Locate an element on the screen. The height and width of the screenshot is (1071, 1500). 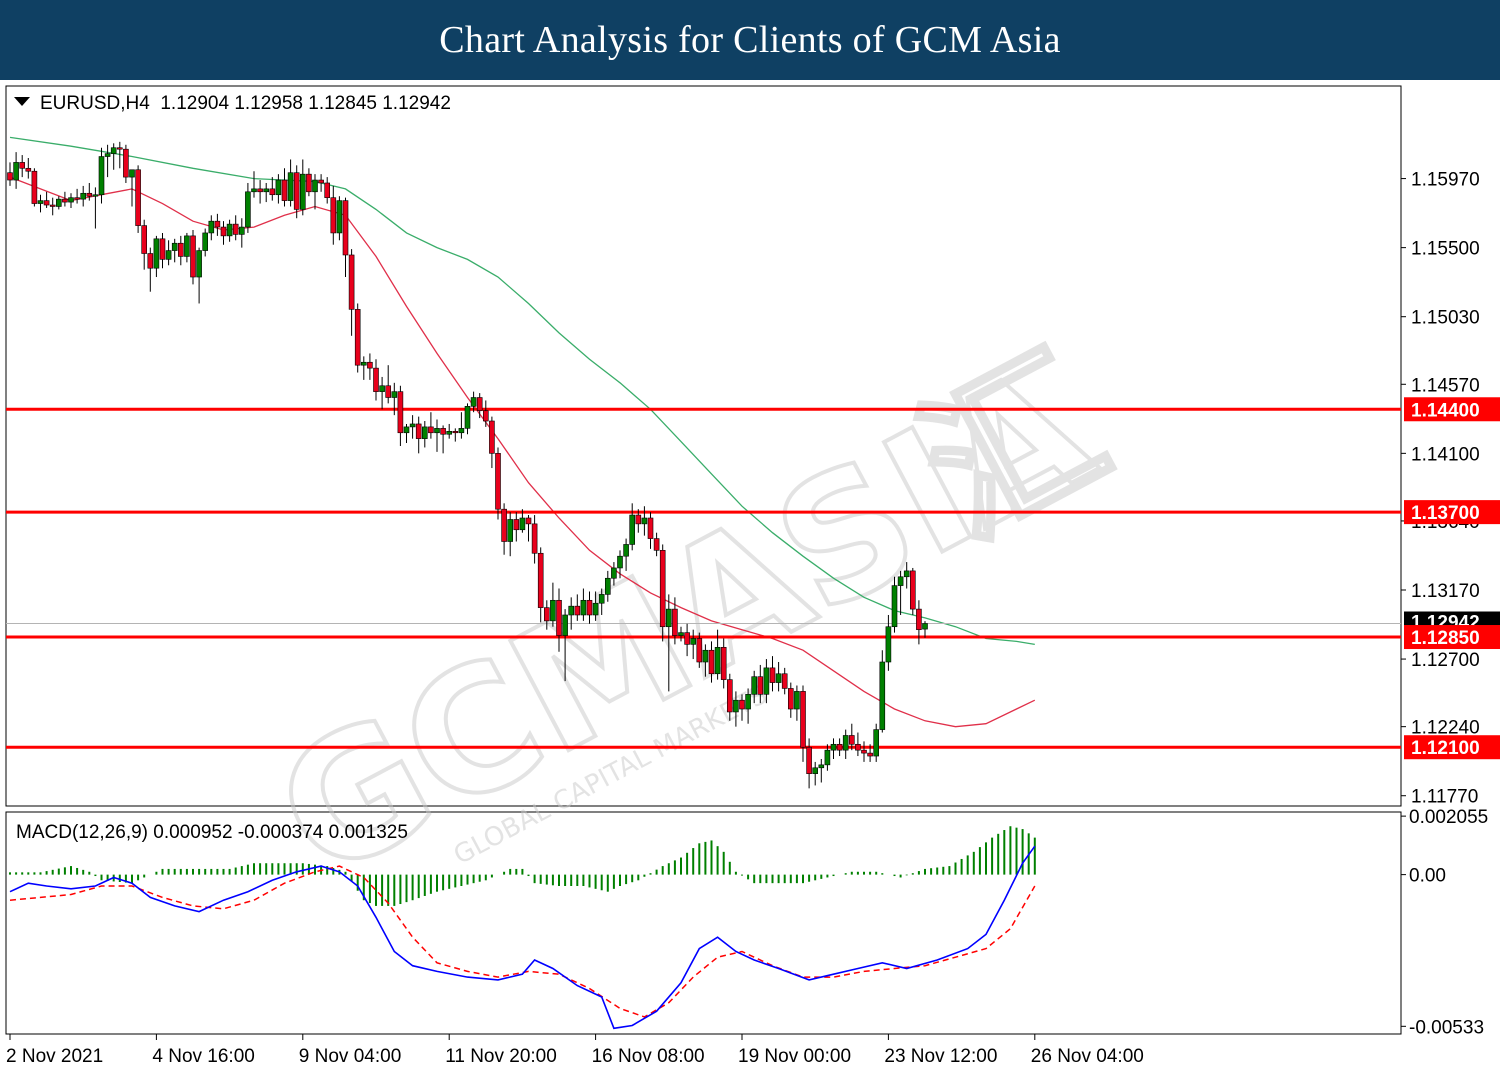
price-tick-label: 1.15970 is located at coordinates (1445, 180).